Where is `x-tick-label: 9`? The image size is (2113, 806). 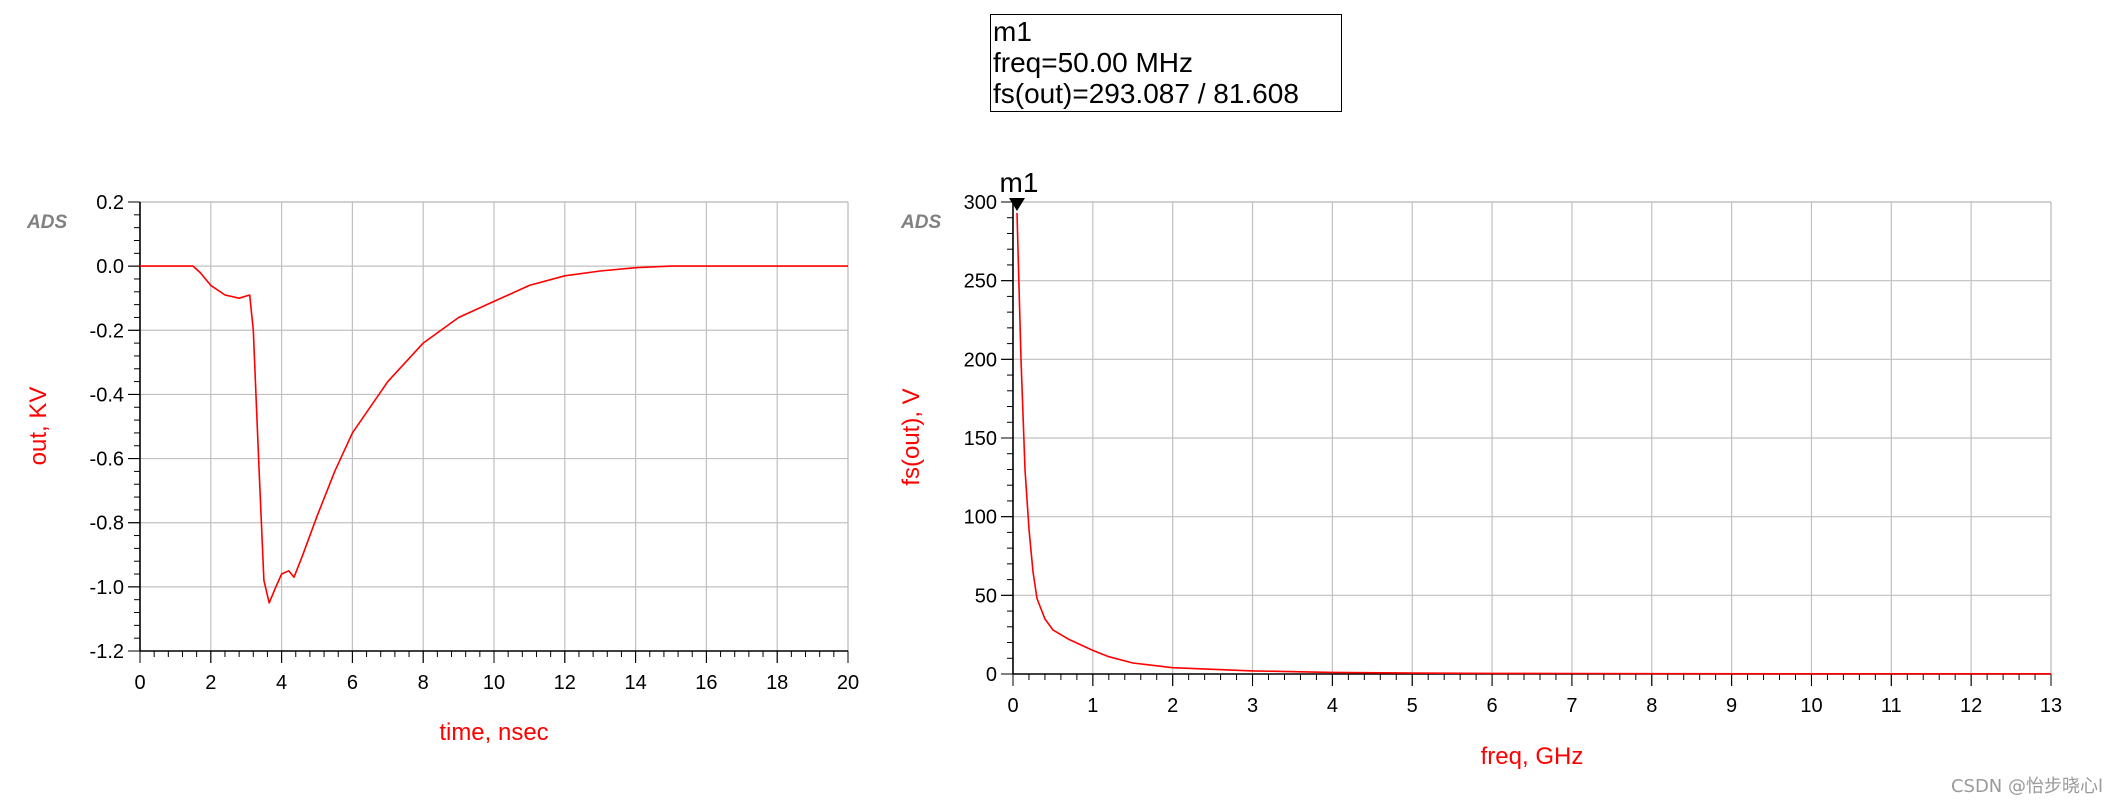 x-tick-label: 9 is located at coordinates (1731, 706).